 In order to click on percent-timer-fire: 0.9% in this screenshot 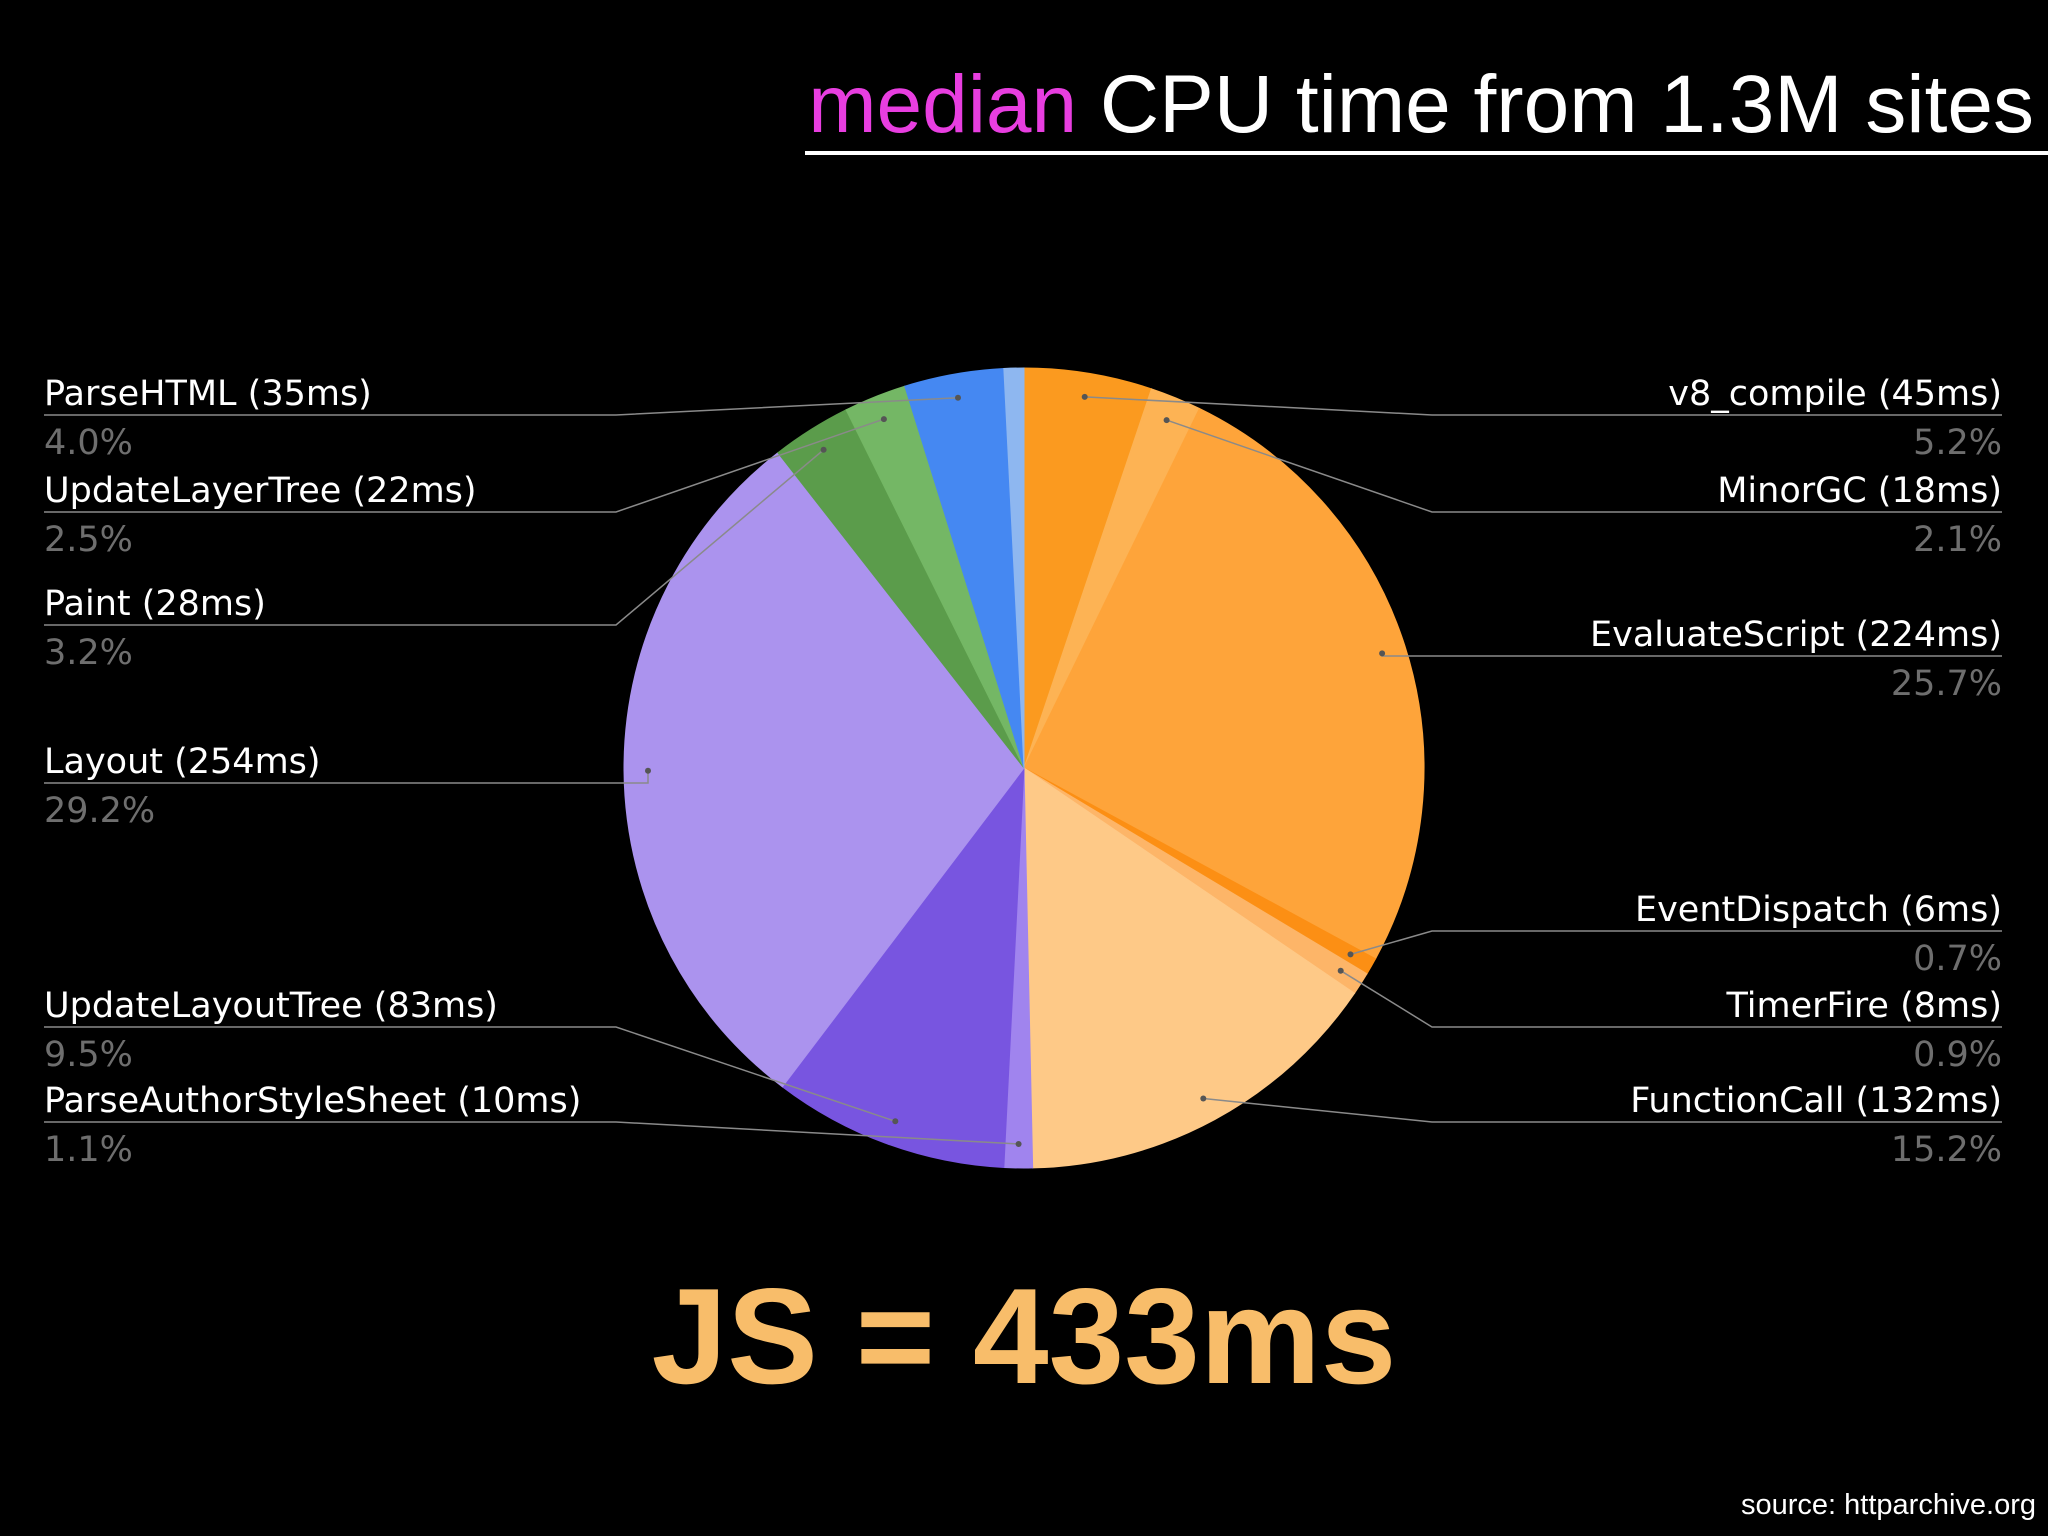, I will do `click(1957, 1055)`.